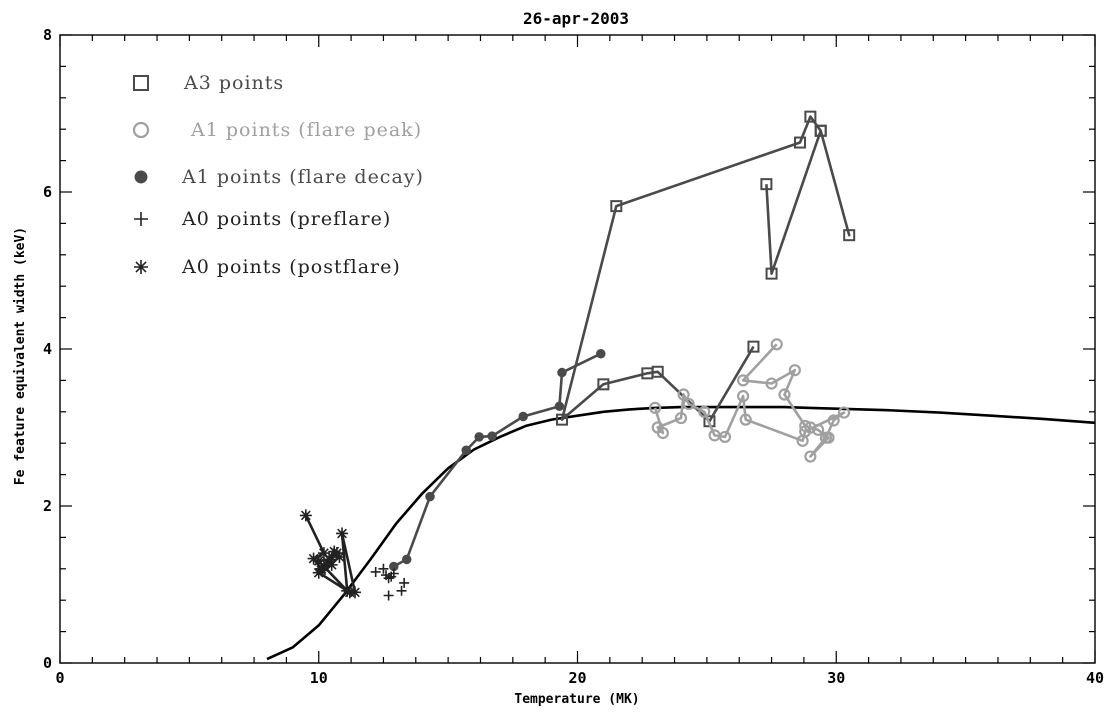 Image resolution: width=1120 pixels, height=718 pixels. Describe the element at coordinates (47, 192) in the screenshot. I see `y-tick-label: 6` at that location.